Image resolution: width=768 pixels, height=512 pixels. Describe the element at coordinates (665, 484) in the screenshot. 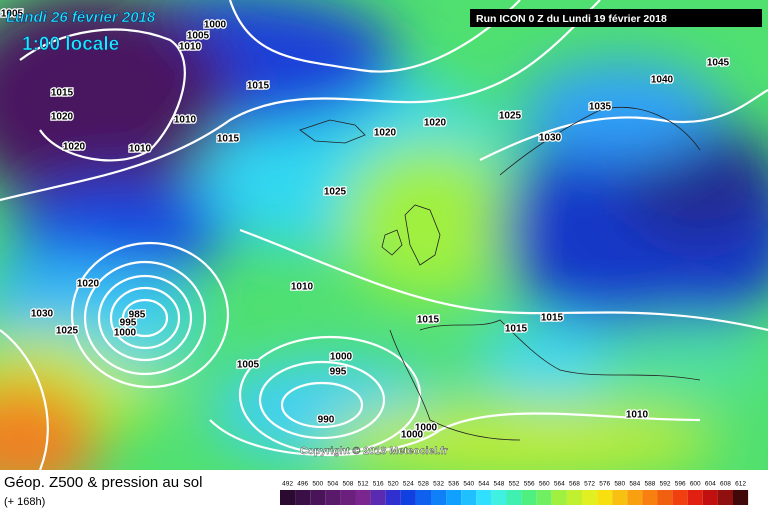

I see `scale-label: 592` at that location.